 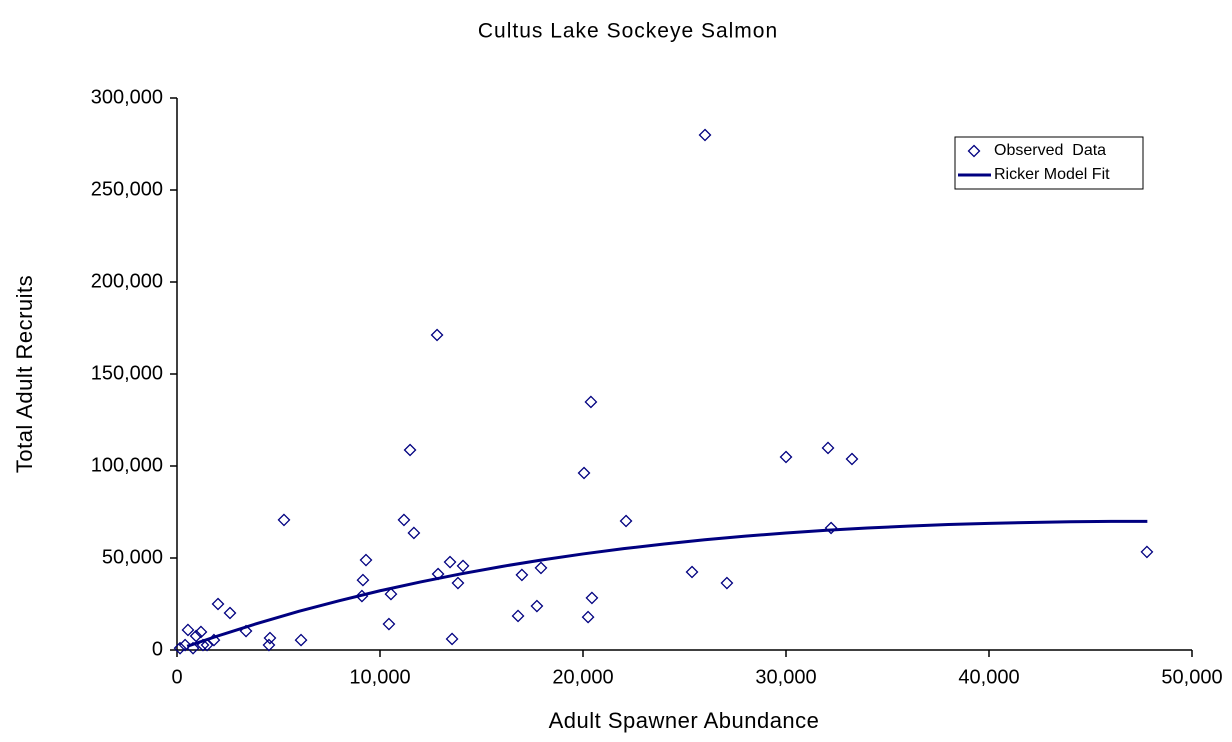 I want to click on legend-swatch, so click(x=974, y=151).